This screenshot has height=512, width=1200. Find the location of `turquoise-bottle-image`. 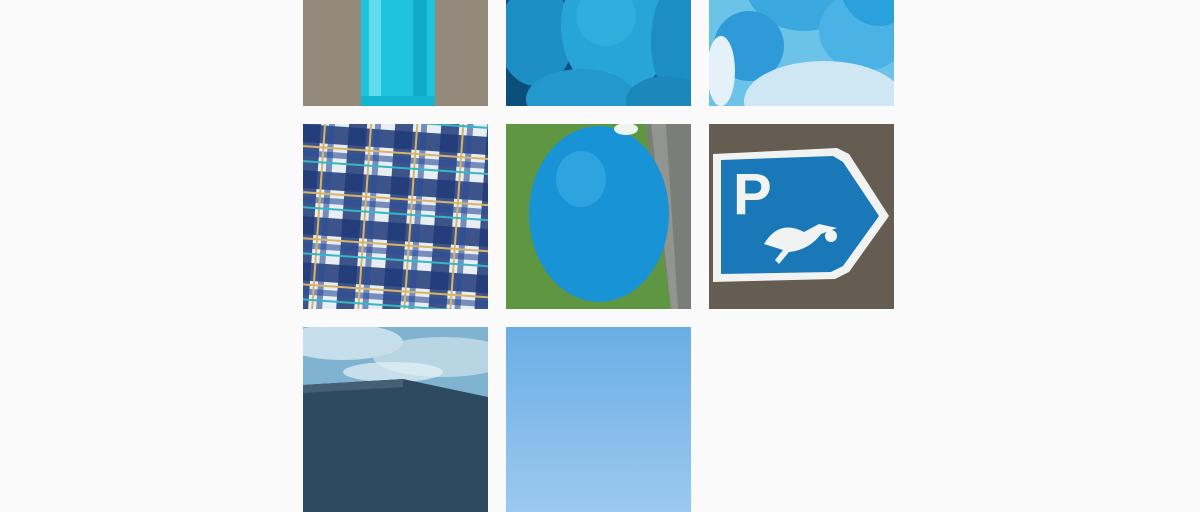

turquoise-bottle-image is located at coordinates (395, 53).